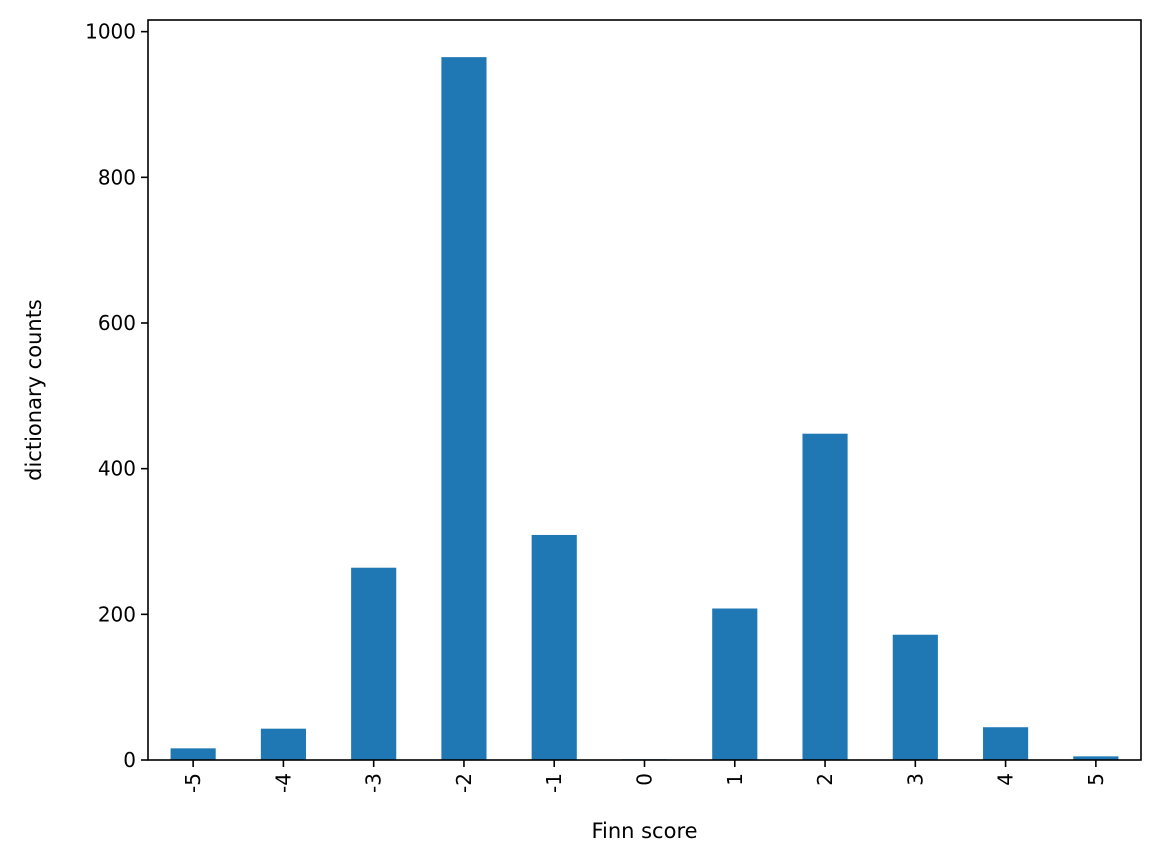 The width and height of the screenshot is (1161, 866). What do you see at coordinates (34, 390) in the screenshot?
I see `y-axis-label: dictionary counts` at bounding box center [34, 390].